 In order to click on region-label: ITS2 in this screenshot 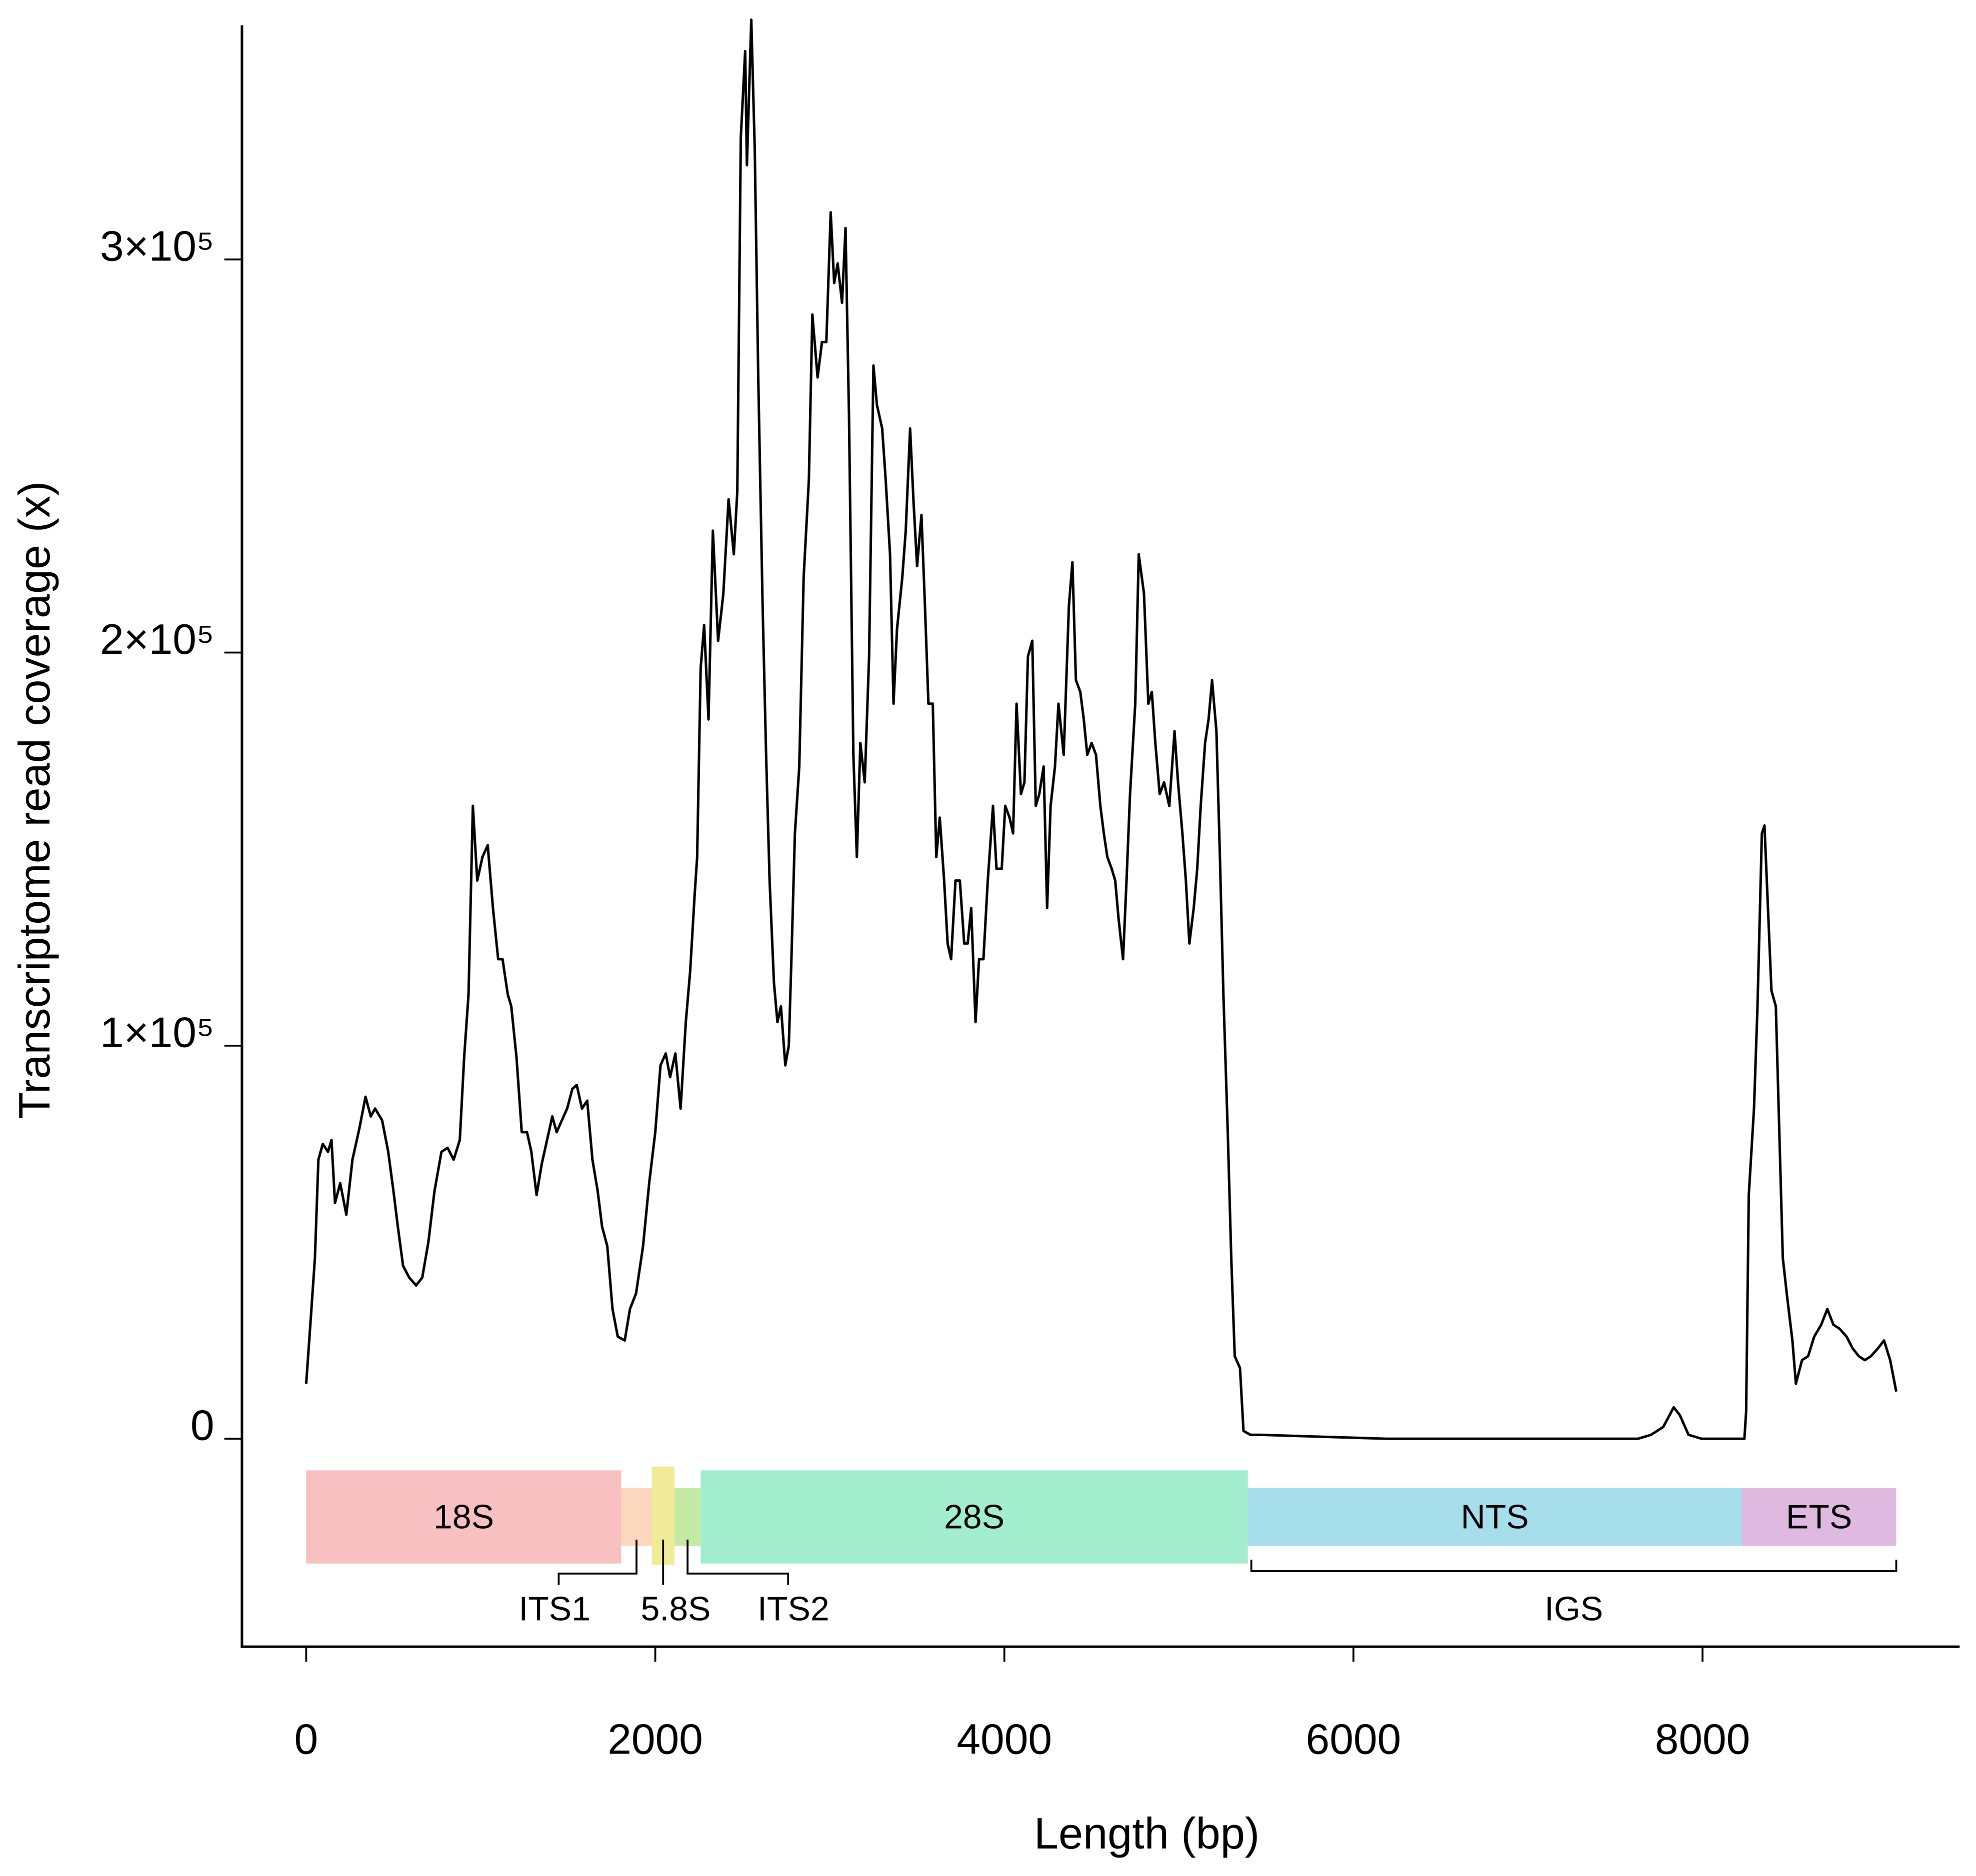, I will do `click(794, 1609)`.